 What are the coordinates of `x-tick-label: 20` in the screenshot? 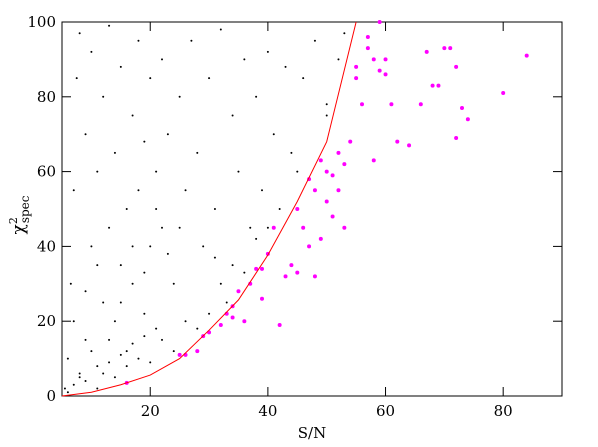 It's located at (150, 411).